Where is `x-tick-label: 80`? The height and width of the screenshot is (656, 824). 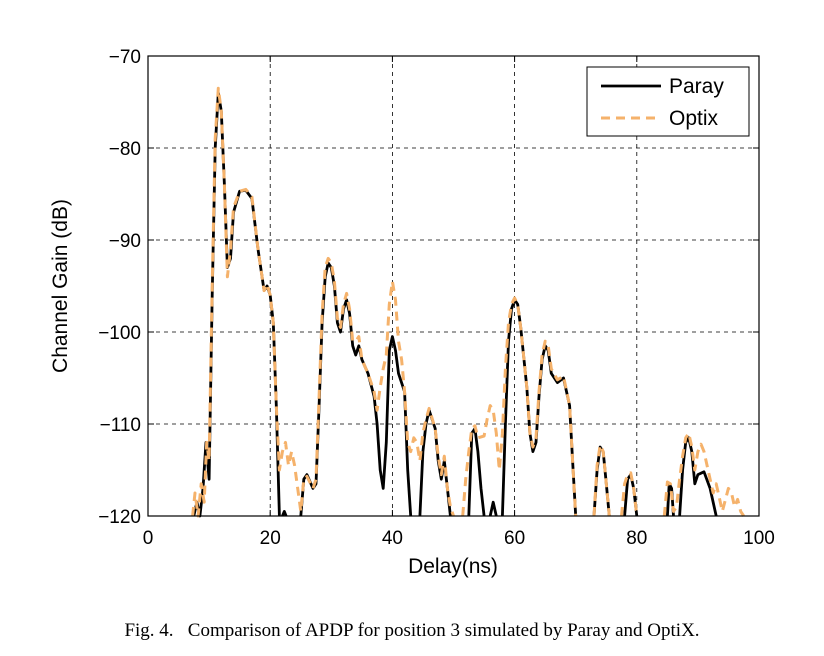 x-tick-label: 80 is located at coordinates (636, 538).